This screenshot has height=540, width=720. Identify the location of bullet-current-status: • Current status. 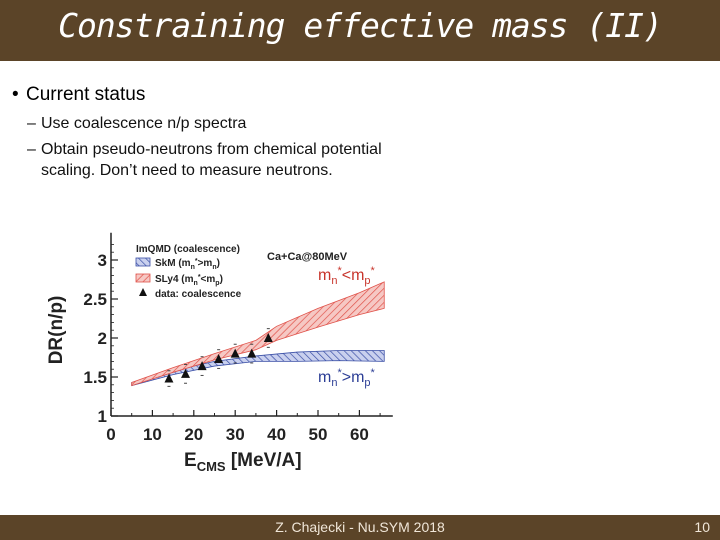
(78, 95).